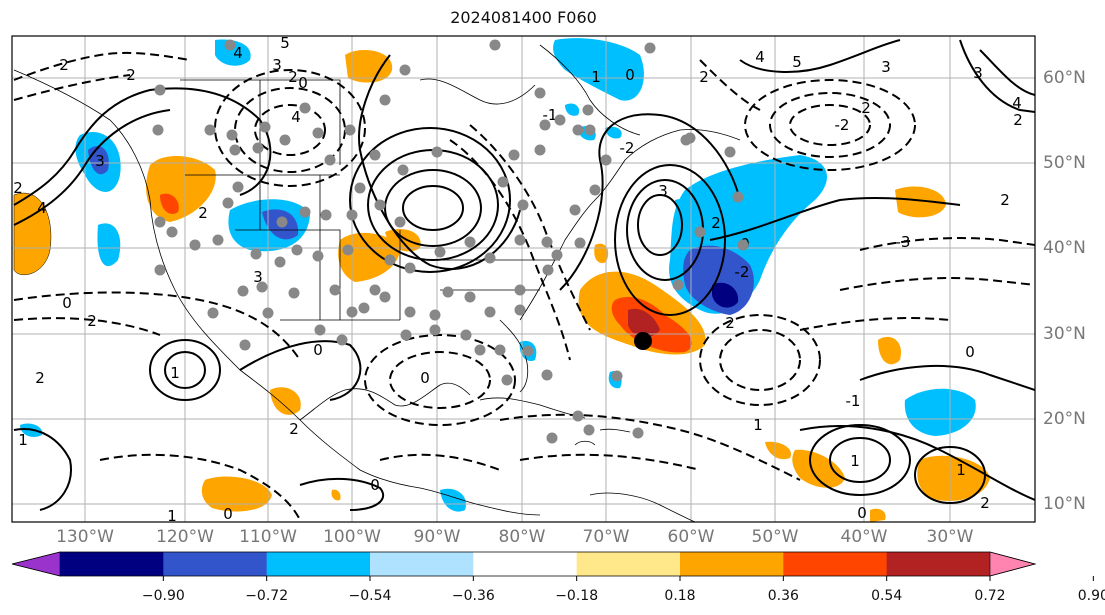 The image size is (1105, 615). Describe the element at coordinates (550, 115) in the screenshot. I see `contour-label: -1` at that location.